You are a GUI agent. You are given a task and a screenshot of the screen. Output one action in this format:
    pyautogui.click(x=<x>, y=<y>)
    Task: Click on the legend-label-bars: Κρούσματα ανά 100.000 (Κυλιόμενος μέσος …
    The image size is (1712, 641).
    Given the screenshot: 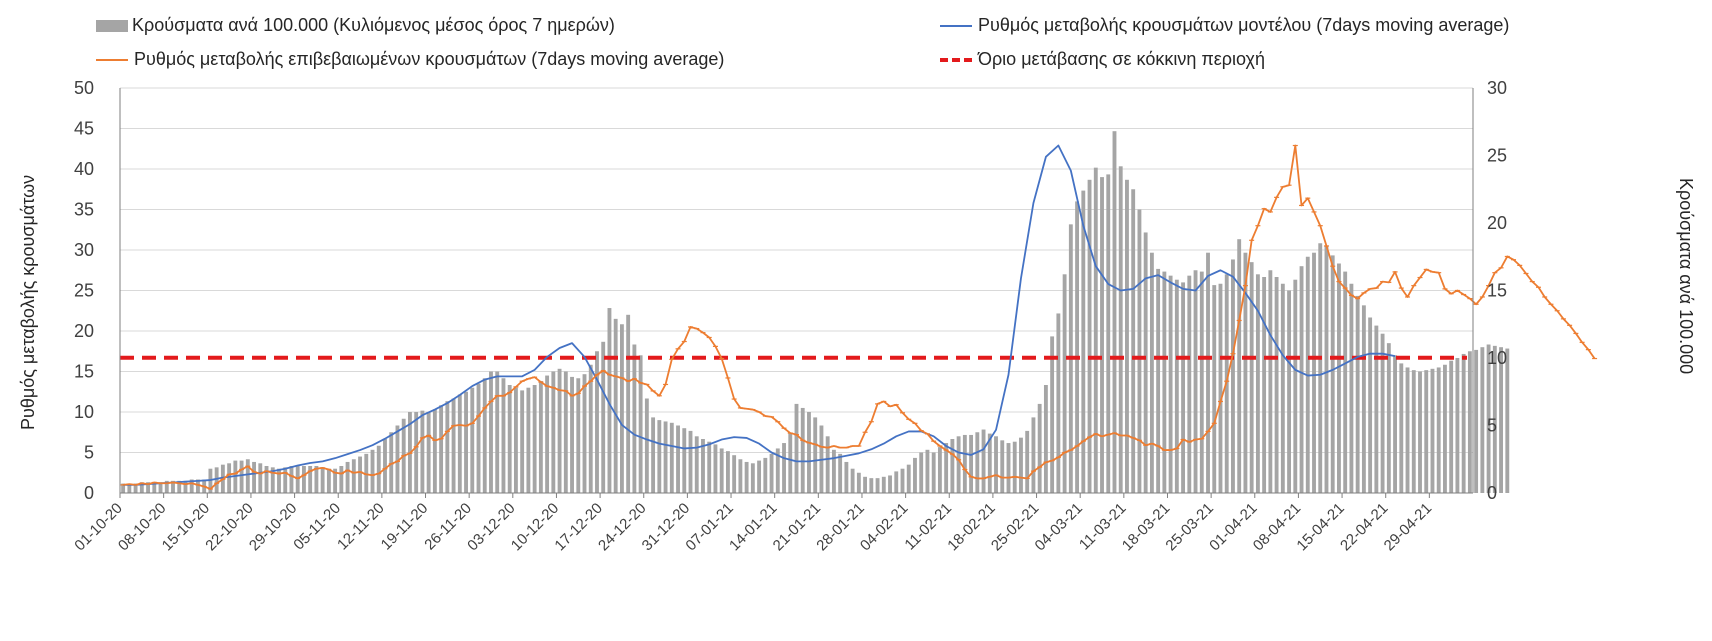 What is the action you would take?
    pyautogui.click(x=373, y=25)
    